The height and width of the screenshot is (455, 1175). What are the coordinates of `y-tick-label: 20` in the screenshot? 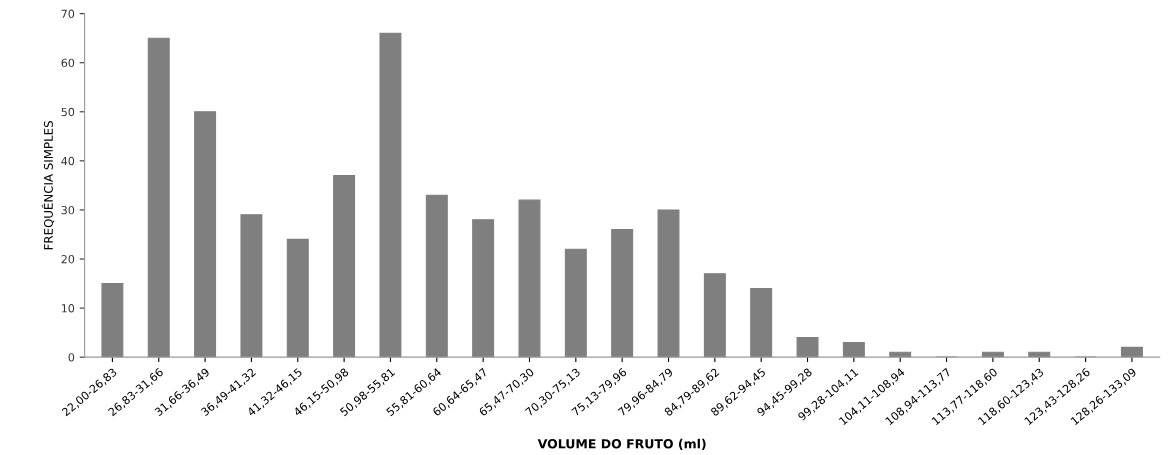 It's located at (68, 259).